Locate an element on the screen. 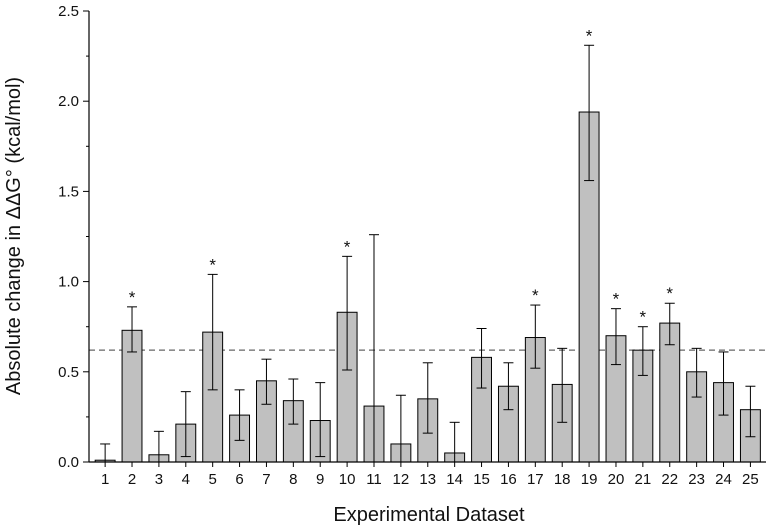  y-tick-label: 0.5 is located at coordinates (68, 372).